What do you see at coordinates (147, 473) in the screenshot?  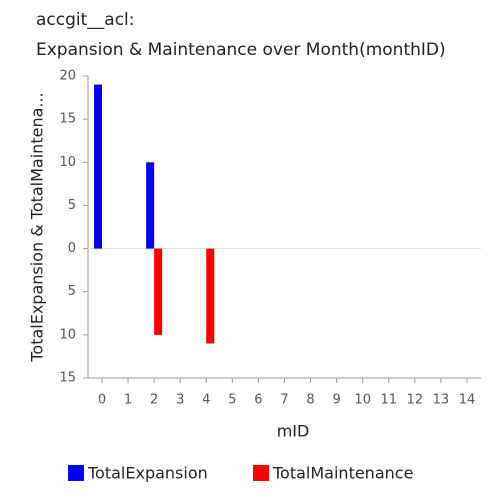 I see `legend-label: TotalExpansion` at bounding box center [147, 473].